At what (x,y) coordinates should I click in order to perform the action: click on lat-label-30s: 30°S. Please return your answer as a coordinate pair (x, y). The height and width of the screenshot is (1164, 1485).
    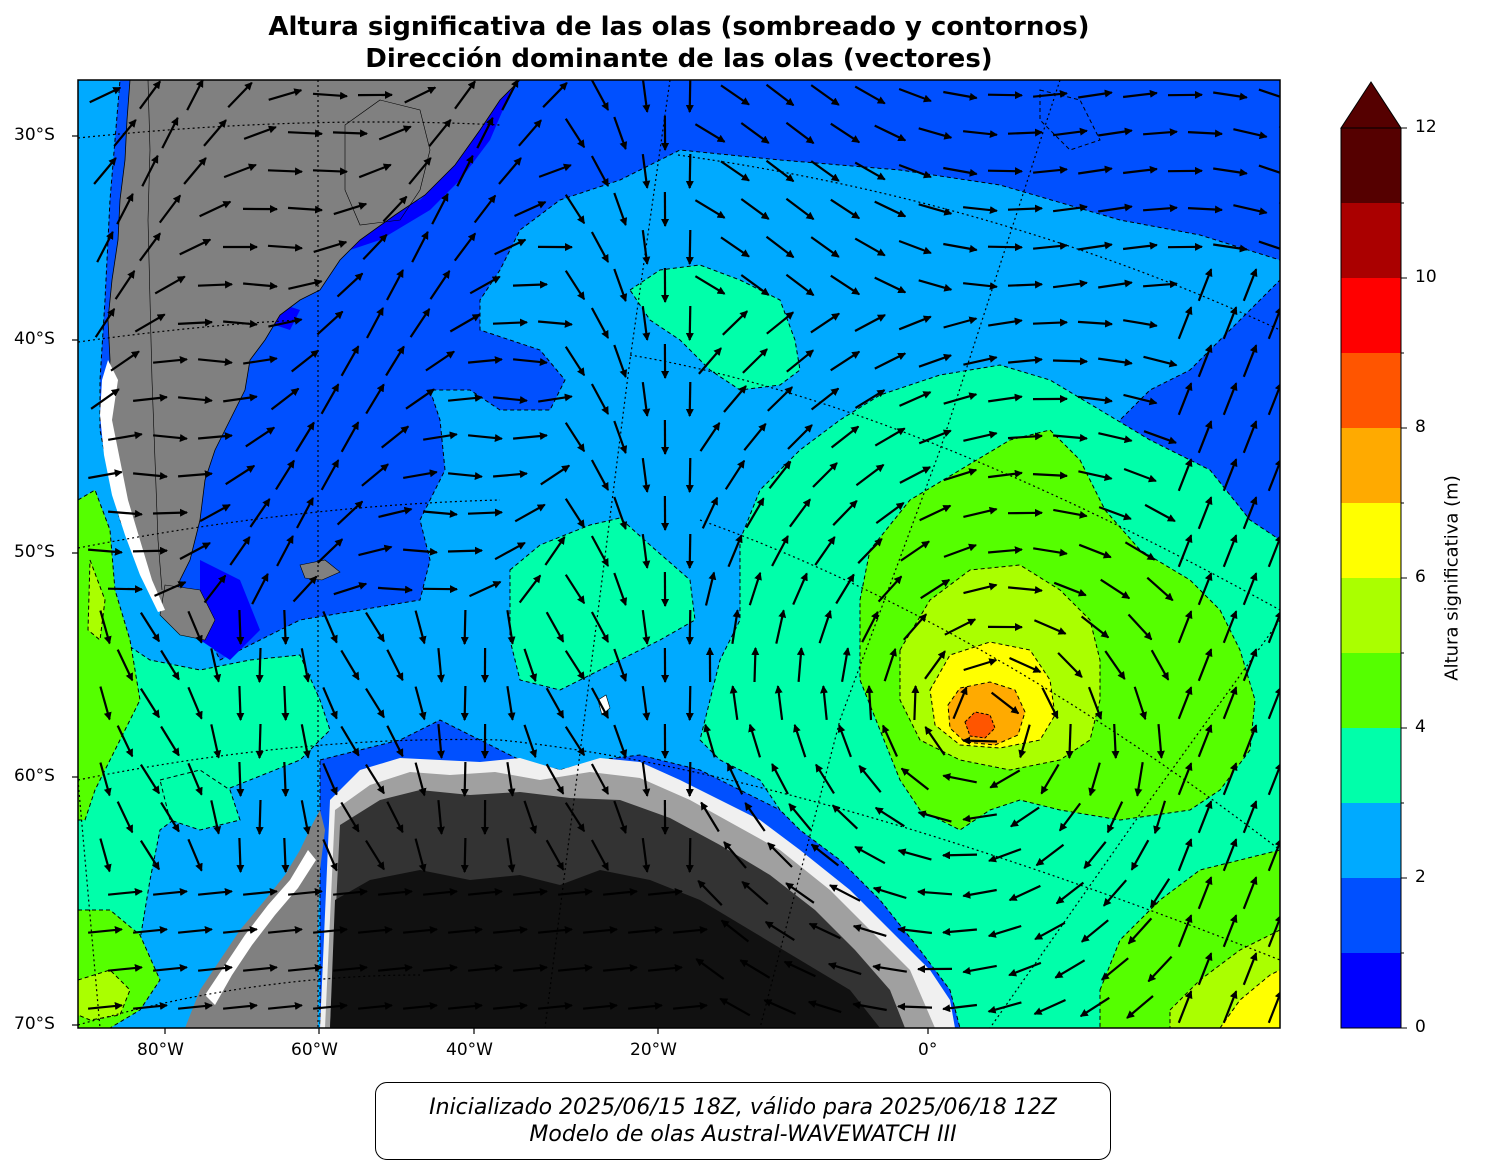
    Looking at the image, I should click on (34, 135).